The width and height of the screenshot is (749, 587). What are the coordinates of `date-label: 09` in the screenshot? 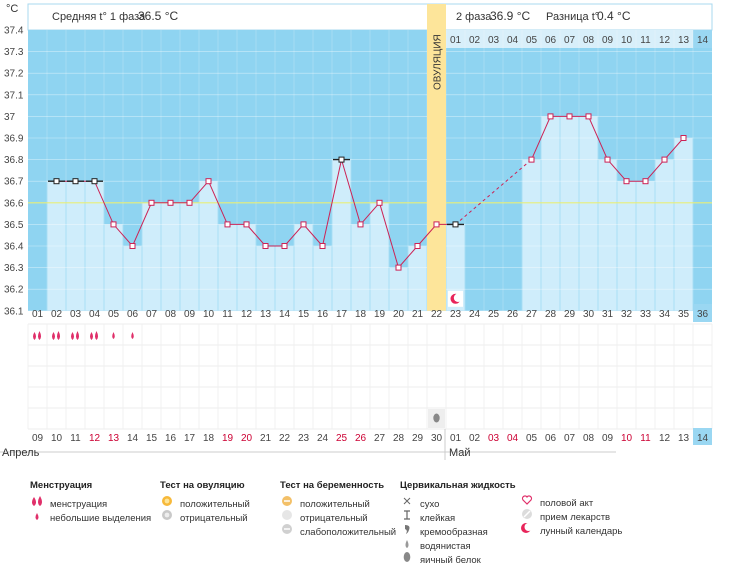 It's located at (38, 438).